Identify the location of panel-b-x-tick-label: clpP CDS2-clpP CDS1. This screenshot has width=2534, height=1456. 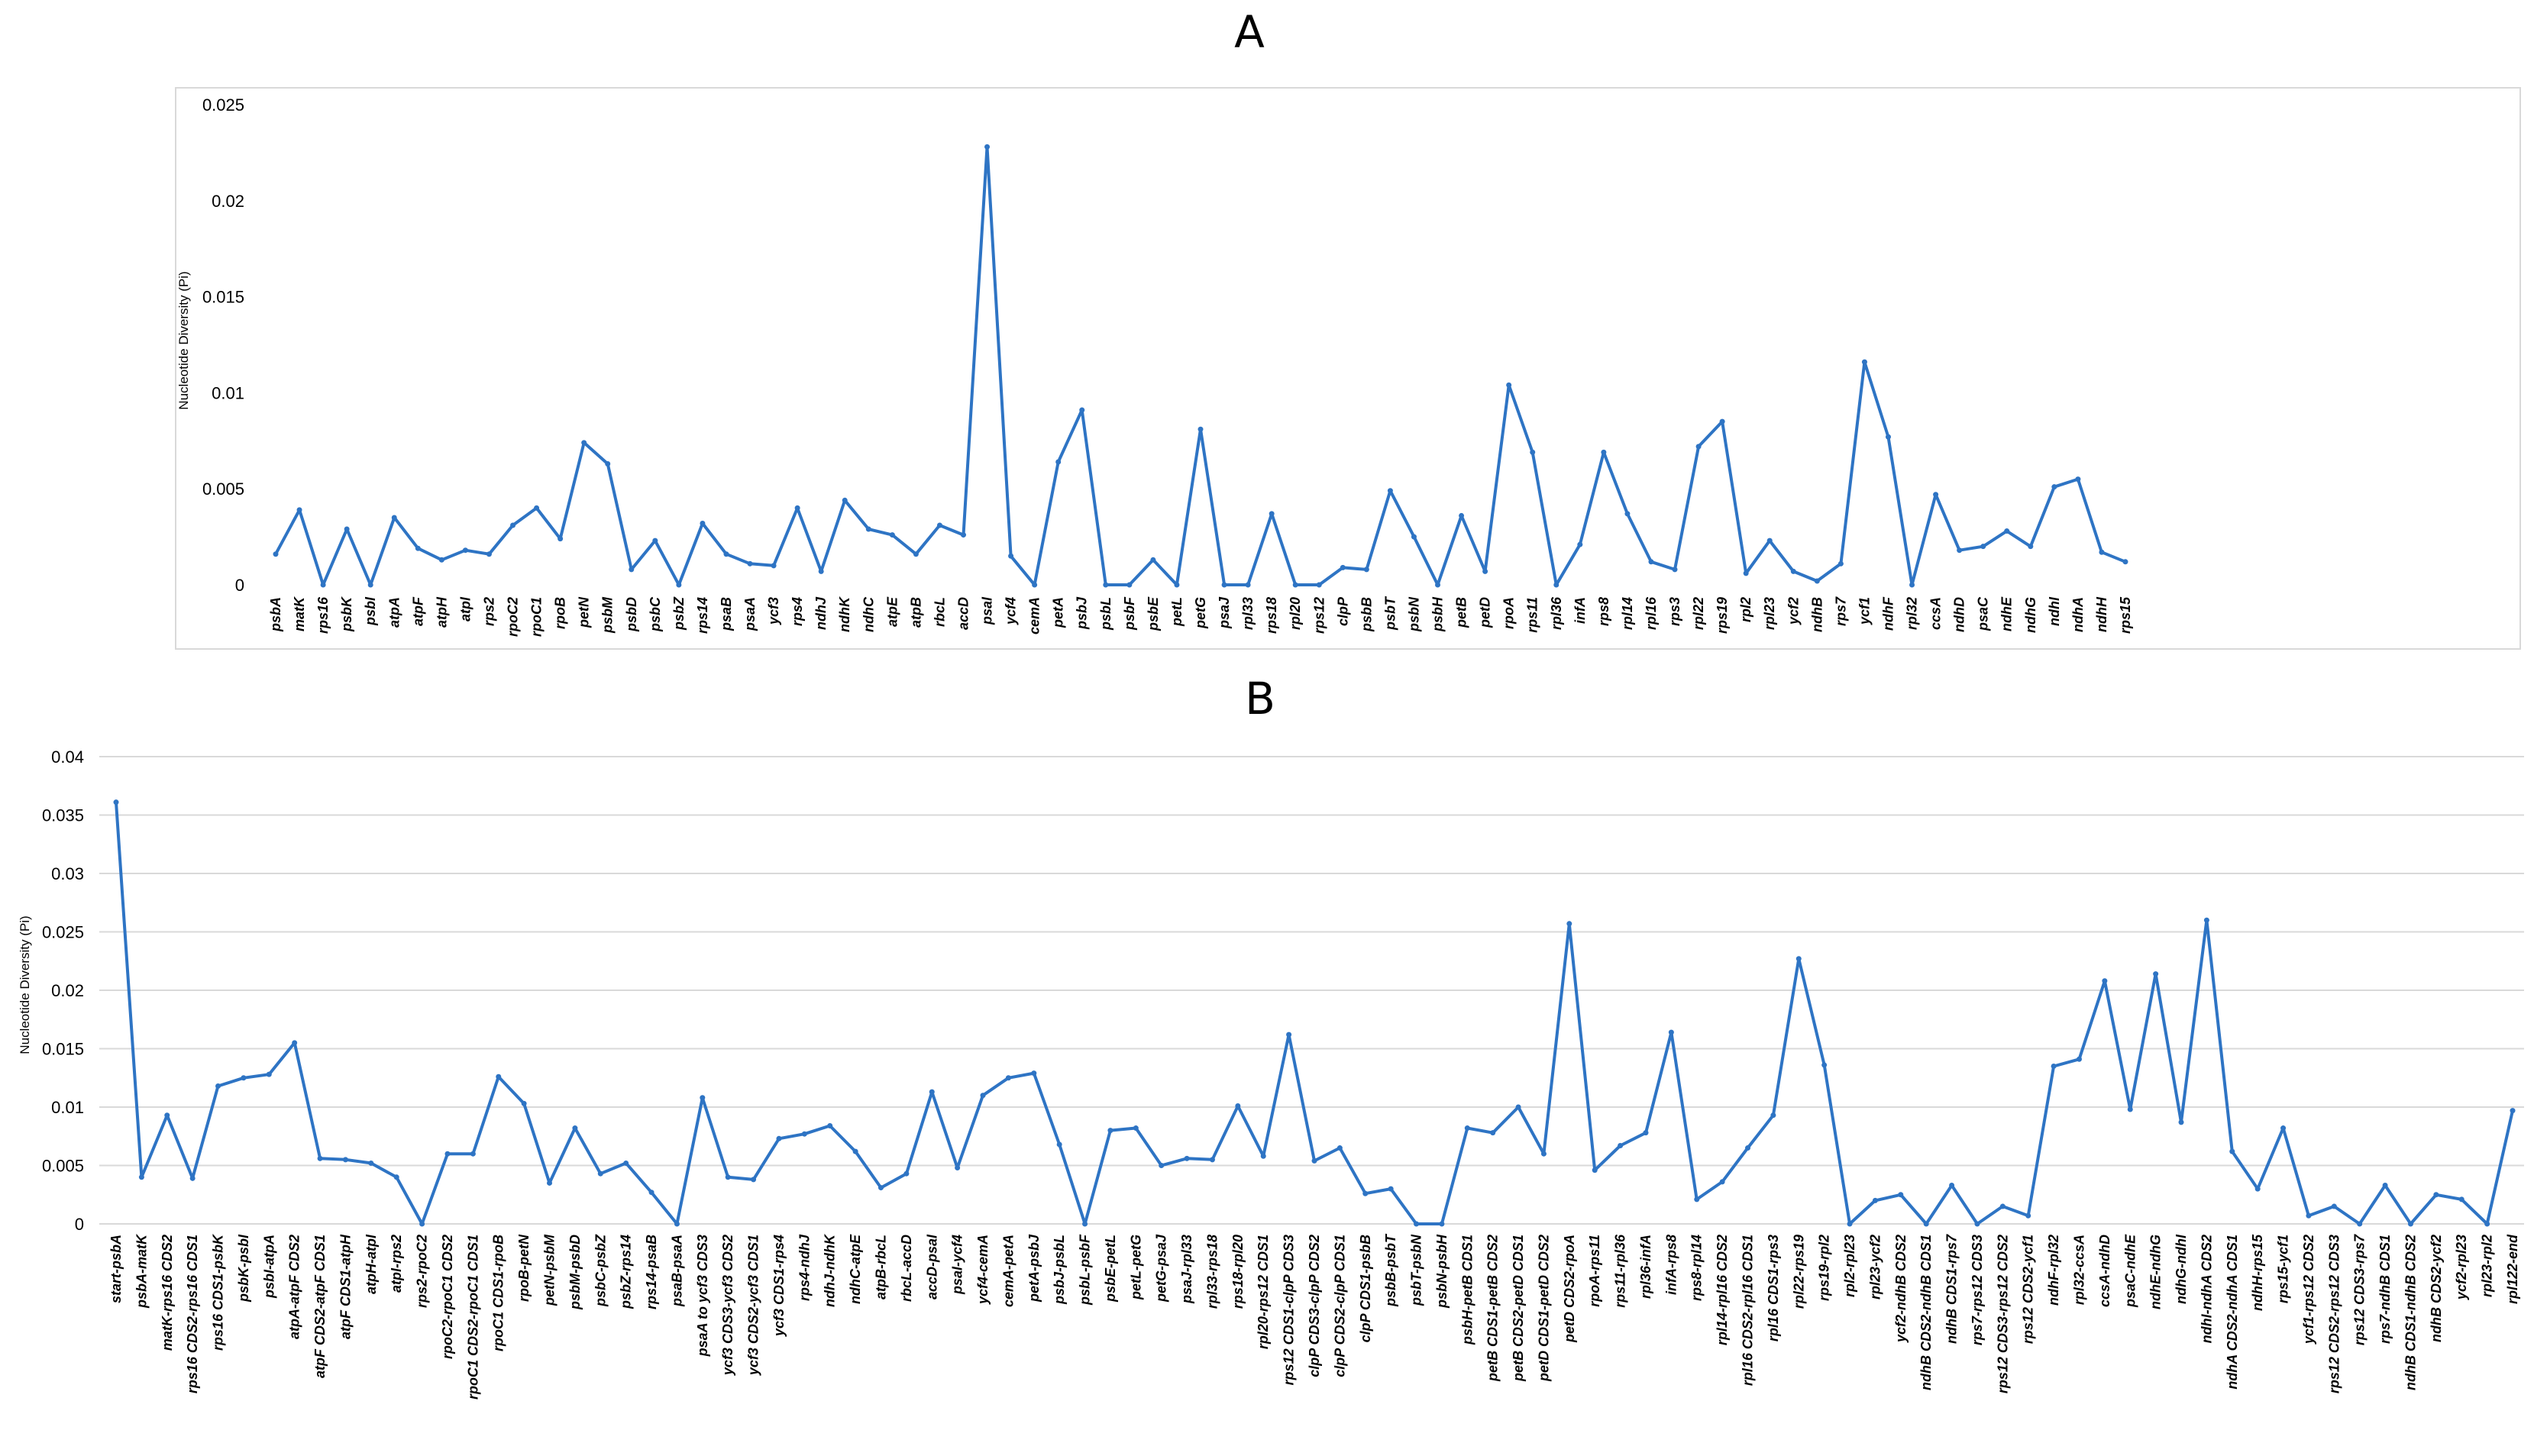
(1340, 1306).